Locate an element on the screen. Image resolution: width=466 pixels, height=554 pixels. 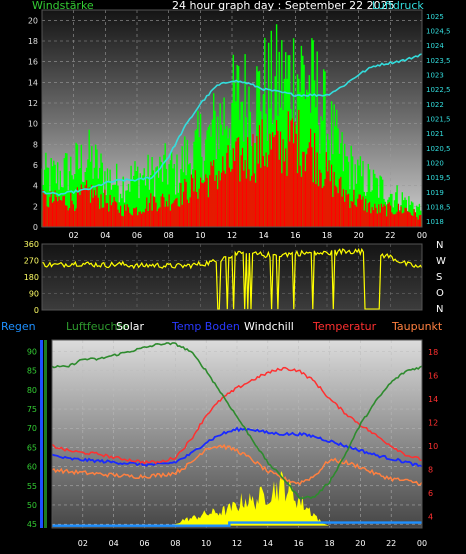
wind-direction-marks is located at coordinates (232, 278).